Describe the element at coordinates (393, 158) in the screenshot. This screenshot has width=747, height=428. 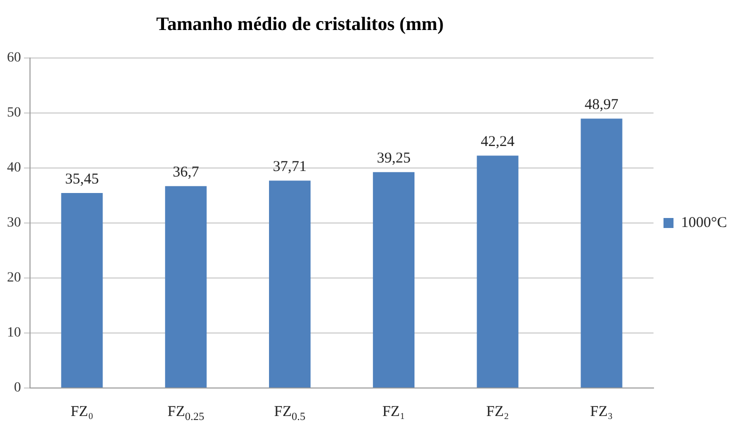
I see `data-label: 39,25` at that location.